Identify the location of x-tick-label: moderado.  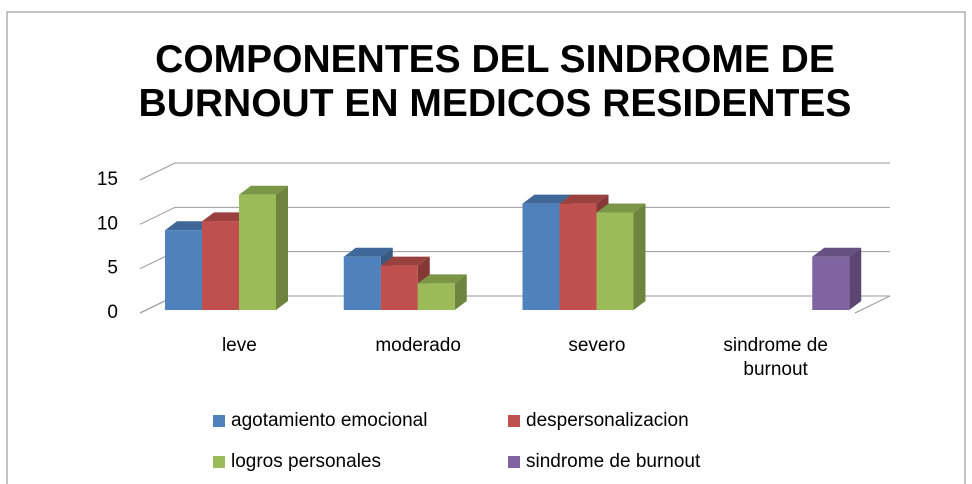
(418, 345).